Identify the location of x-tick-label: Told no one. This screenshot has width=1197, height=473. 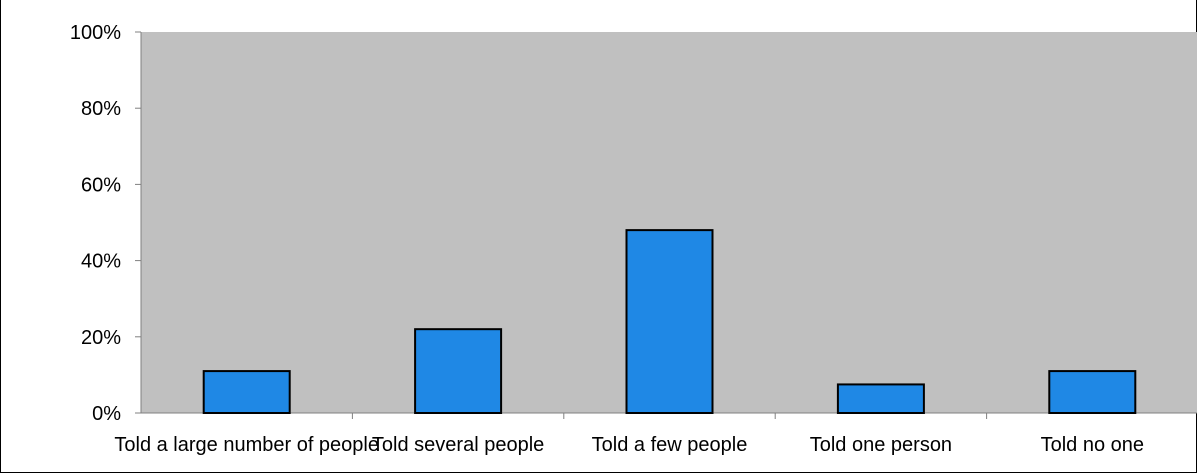
(1092, 445).